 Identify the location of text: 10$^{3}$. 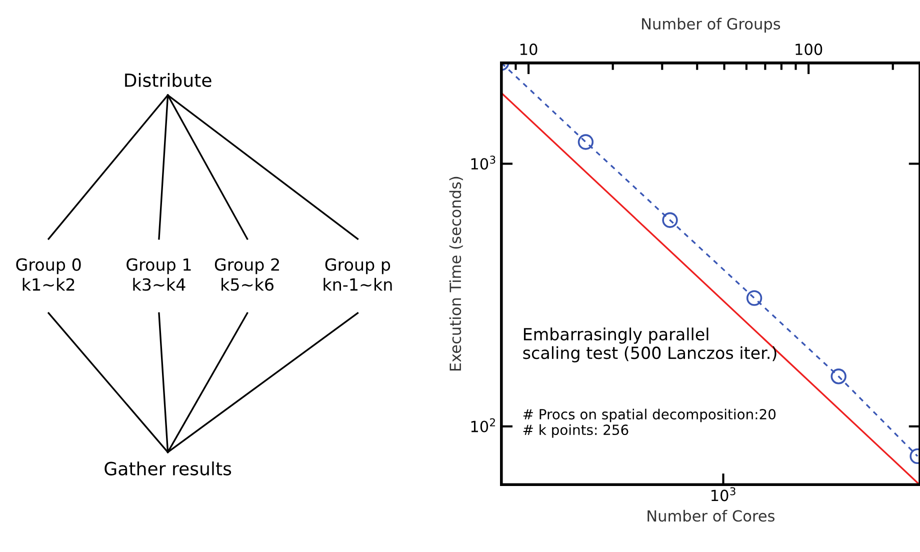
(723, 494).